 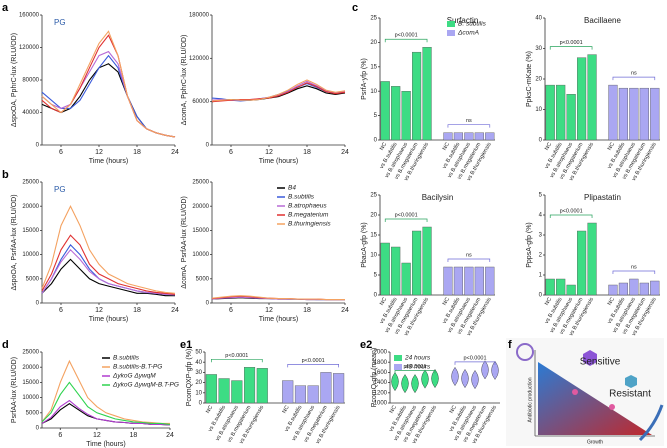 What do you see at coordinates (30, 231) in the screenshot?
I see `y-tick-label: 15000` at bounding box center [30, 231].